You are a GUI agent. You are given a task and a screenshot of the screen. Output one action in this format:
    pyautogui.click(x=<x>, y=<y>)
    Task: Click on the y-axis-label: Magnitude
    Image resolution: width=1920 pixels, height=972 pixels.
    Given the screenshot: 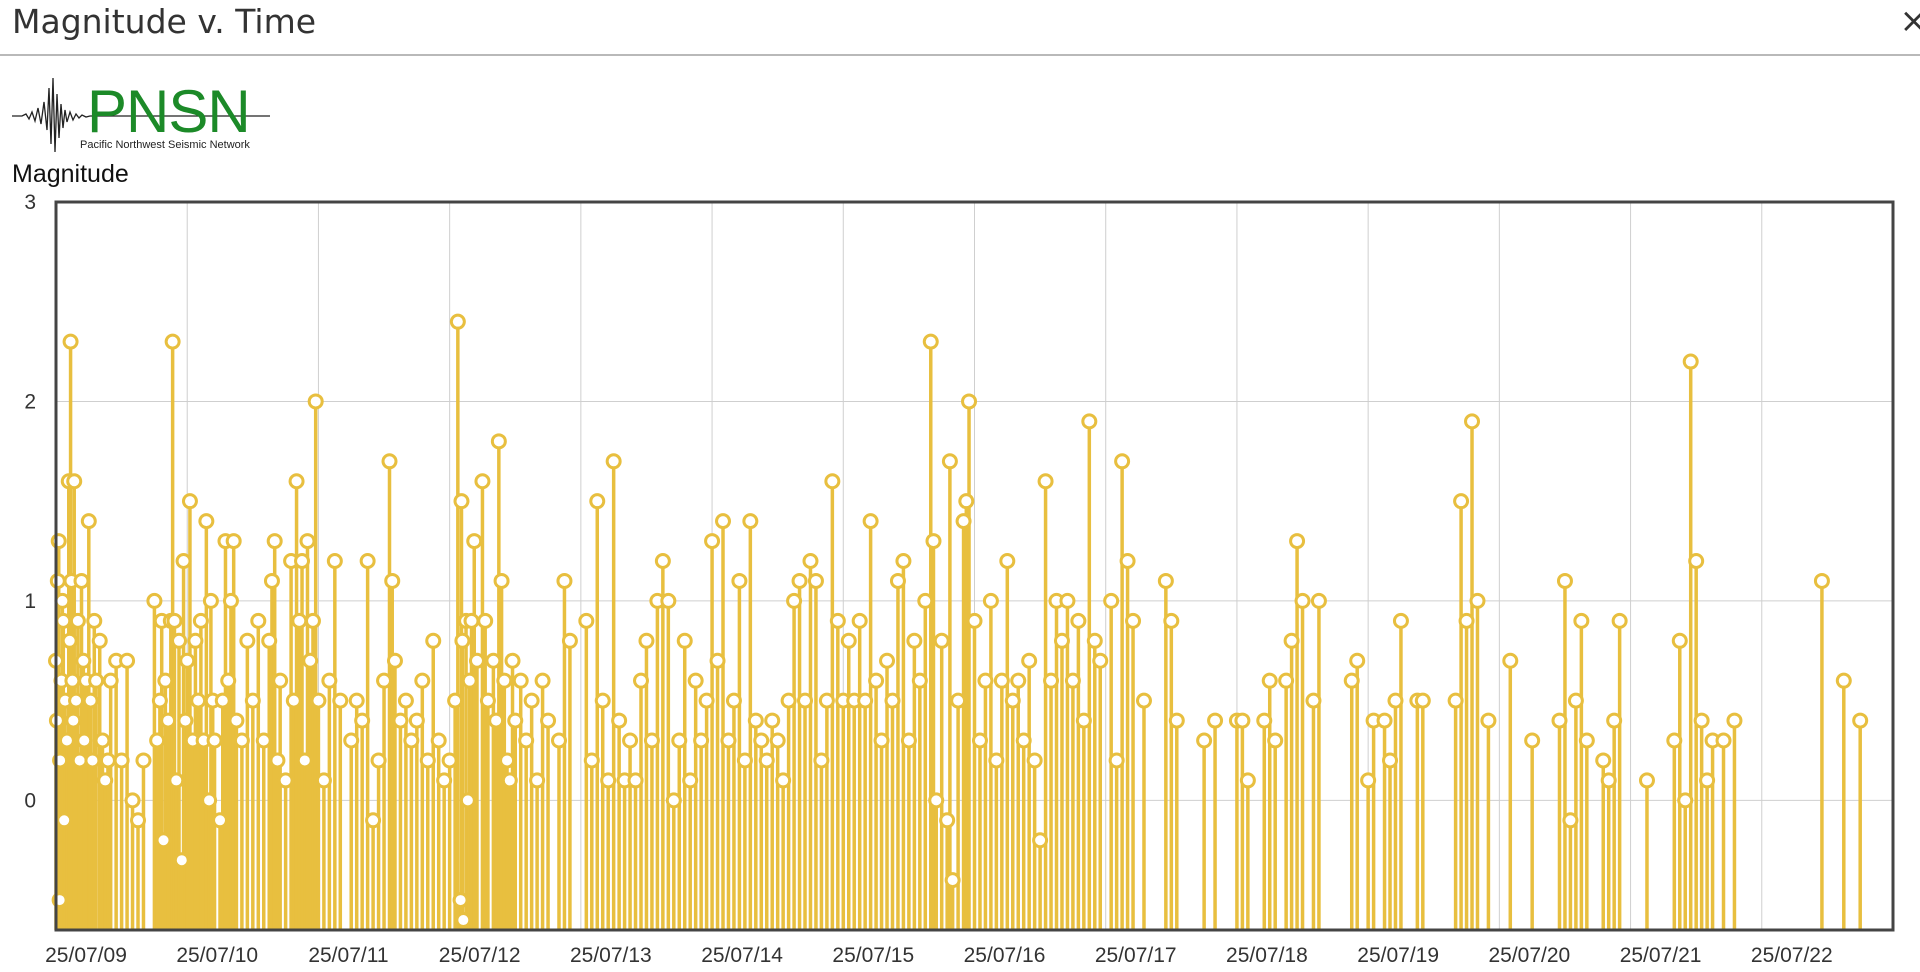 What is the action you would take?
    pyautogui.click(x=70, y=174)
    